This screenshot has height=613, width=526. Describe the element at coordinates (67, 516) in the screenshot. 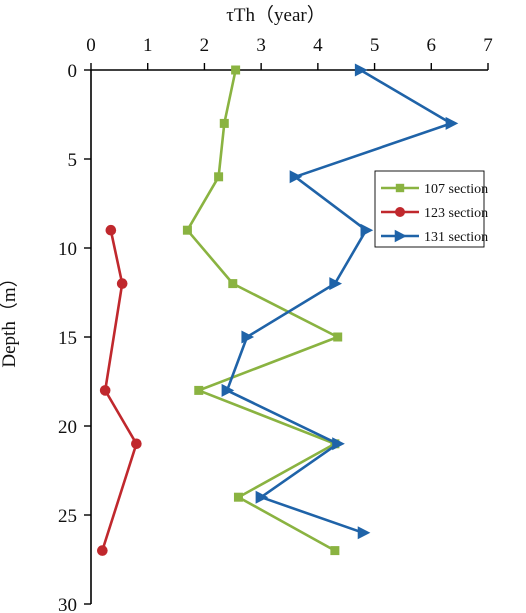

I see `y-tick-label: 25` at that location.